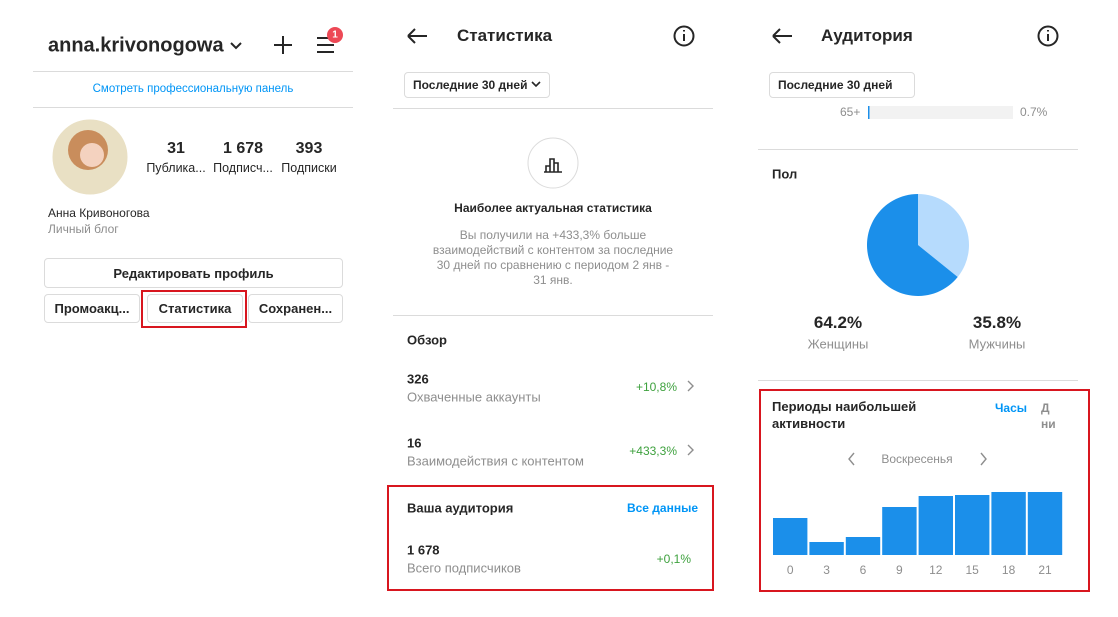 The width and height of the screenshot is (1118, 617). I want to click on metric-change: +0,1%, so click(673, 559).